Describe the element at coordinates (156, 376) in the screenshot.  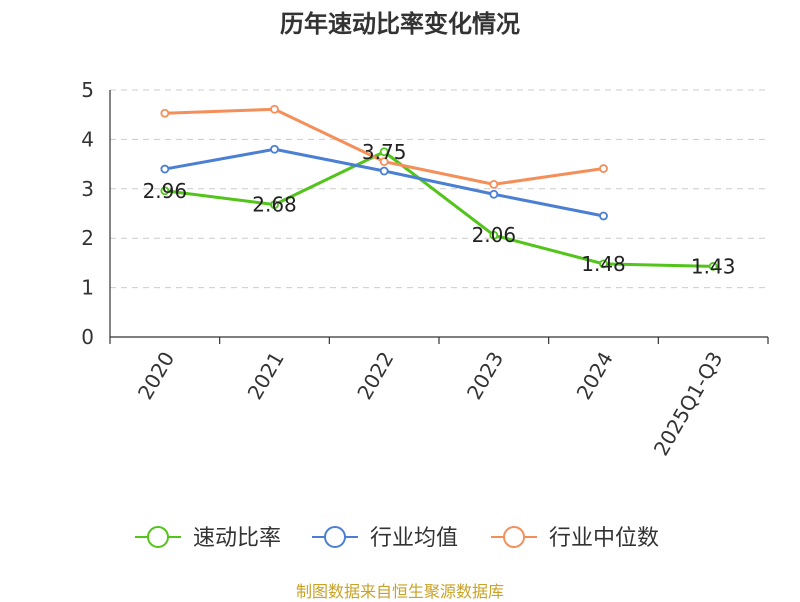
I see `x-tick-label: 2020` at that location.